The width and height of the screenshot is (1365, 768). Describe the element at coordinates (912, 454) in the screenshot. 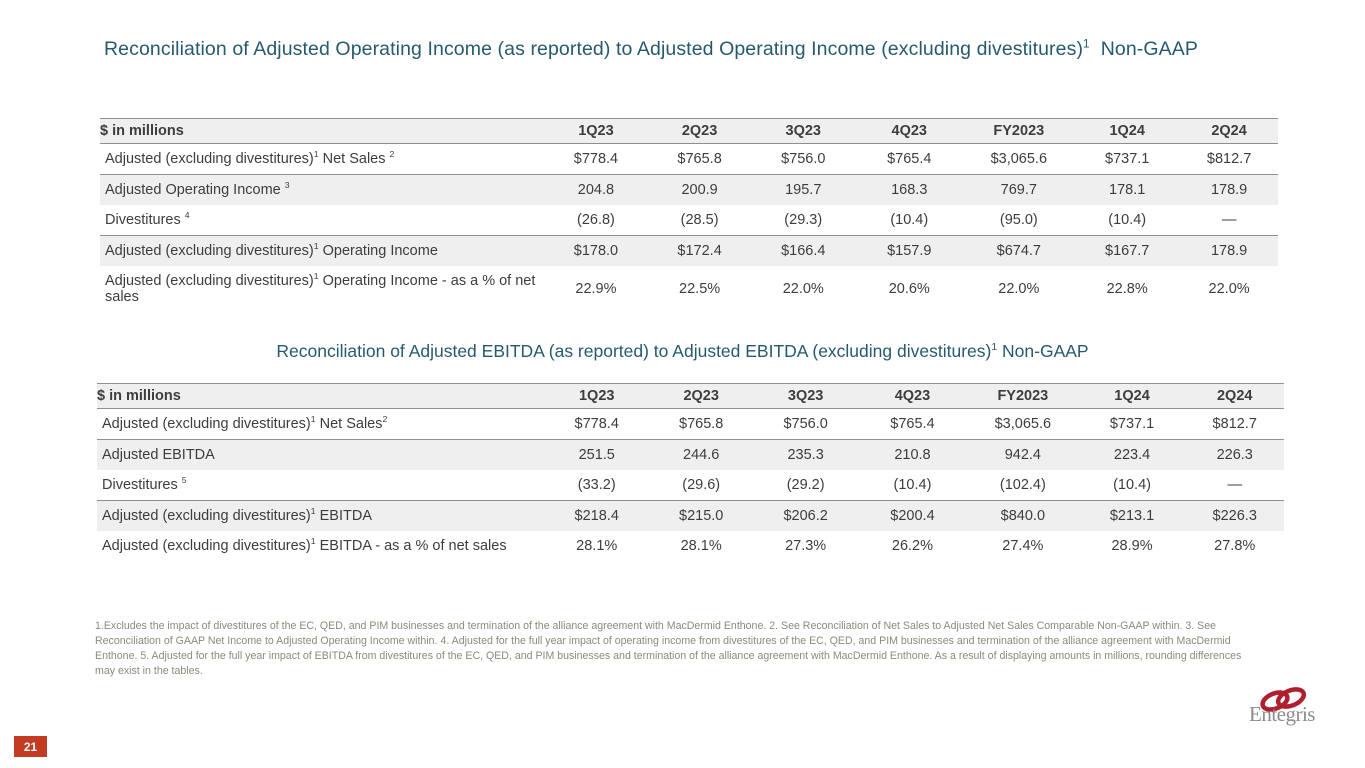

I see `value-cell: 210.8` at that location.